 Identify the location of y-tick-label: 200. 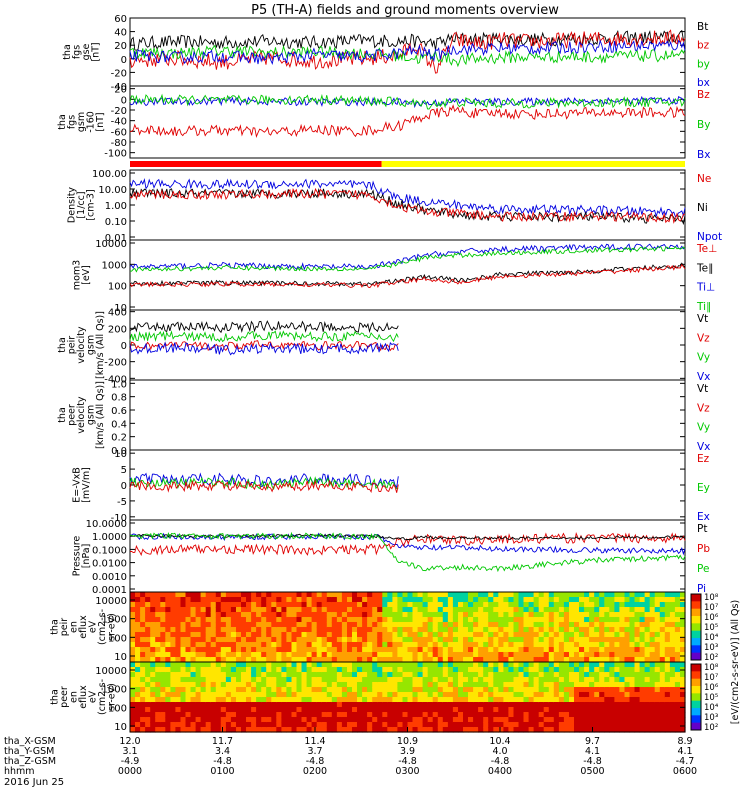
(117, 329).